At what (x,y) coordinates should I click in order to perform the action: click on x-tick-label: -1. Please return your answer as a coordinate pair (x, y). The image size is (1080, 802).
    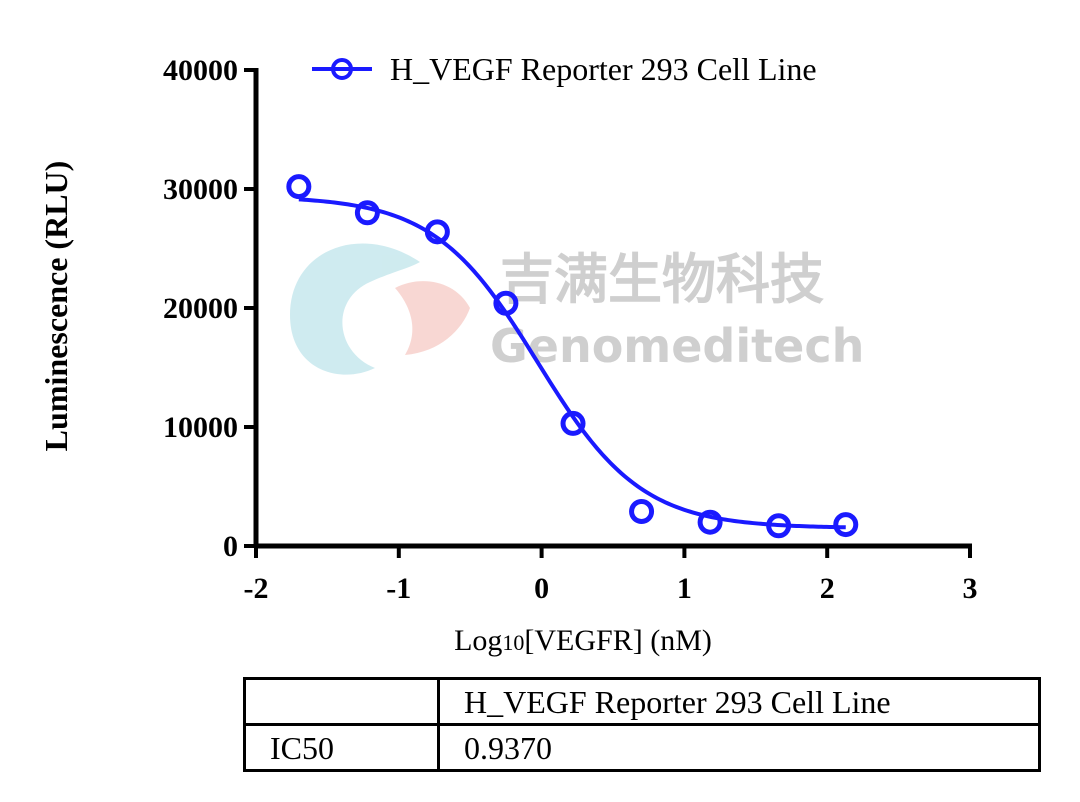
    Looking at the image, I should click on (398, 588).